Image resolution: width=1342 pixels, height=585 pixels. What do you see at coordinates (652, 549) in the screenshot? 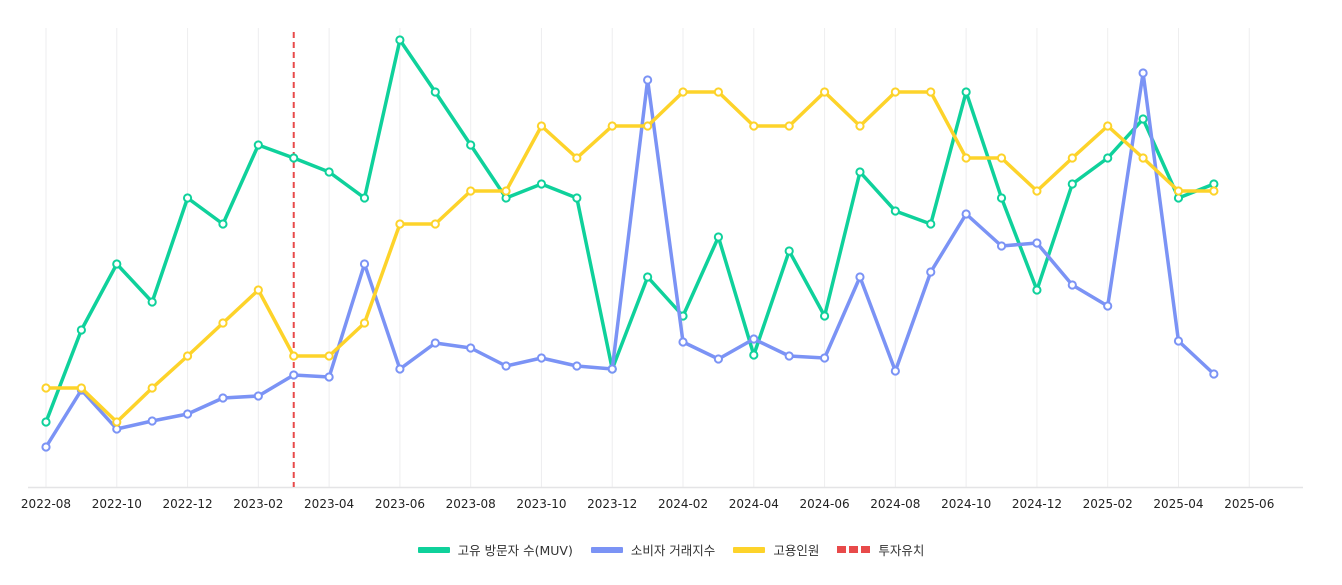
I see `legend-item-consumer-index: 소비자 거래지수` at bounding box center [652, 549].